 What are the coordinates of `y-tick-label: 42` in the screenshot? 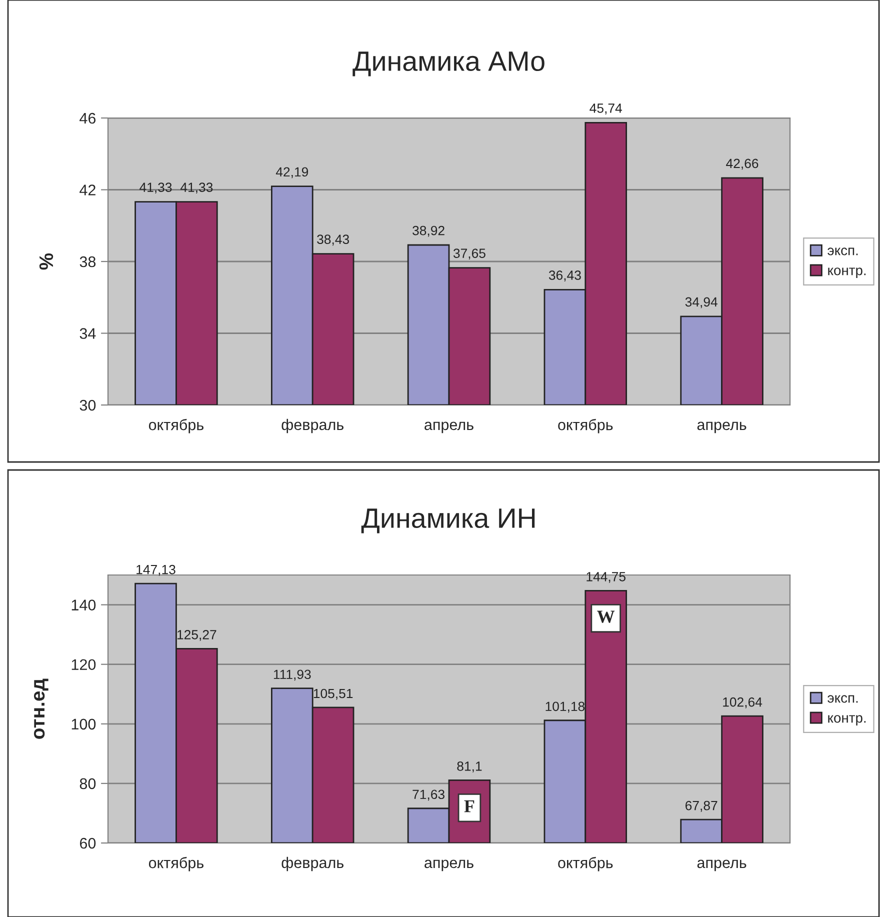 It's located at (88, 190).